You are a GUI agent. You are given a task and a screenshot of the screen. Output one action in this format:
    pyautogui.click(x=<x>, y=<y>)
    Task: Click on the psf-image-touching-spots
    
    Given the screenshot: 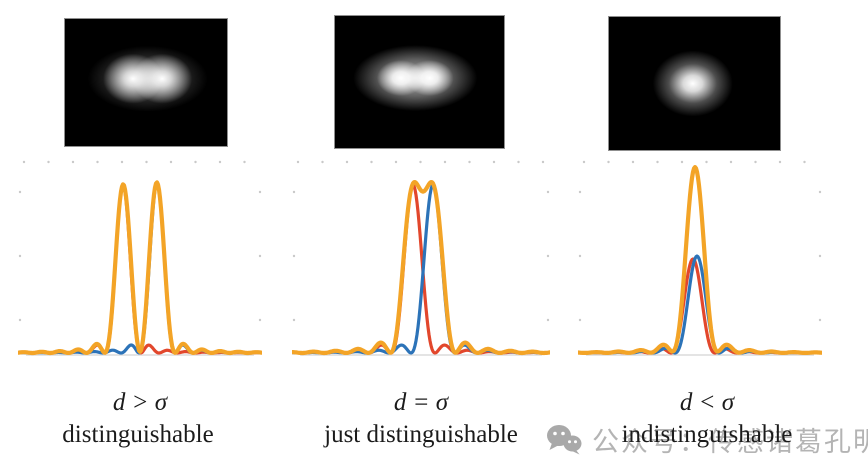 What is the action you would take?
    pyautogui.click(x=419, y=82)
    